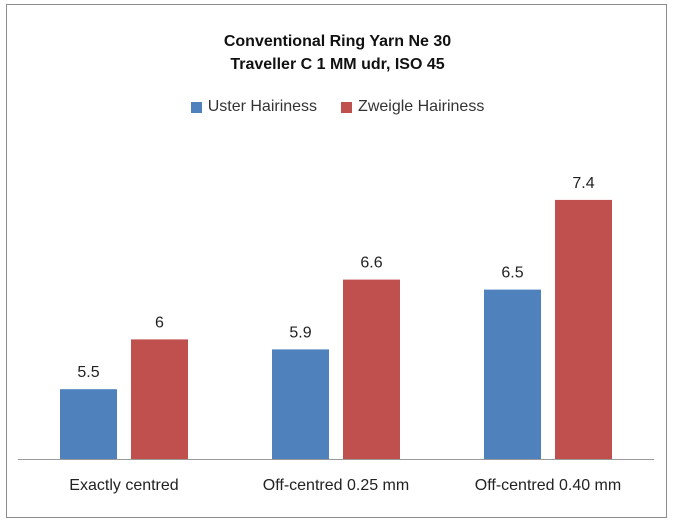 The height and width of the screenshot is (524, 675). I want to click on legend-label-uster: Uster Hairiness, so click(262, 106).